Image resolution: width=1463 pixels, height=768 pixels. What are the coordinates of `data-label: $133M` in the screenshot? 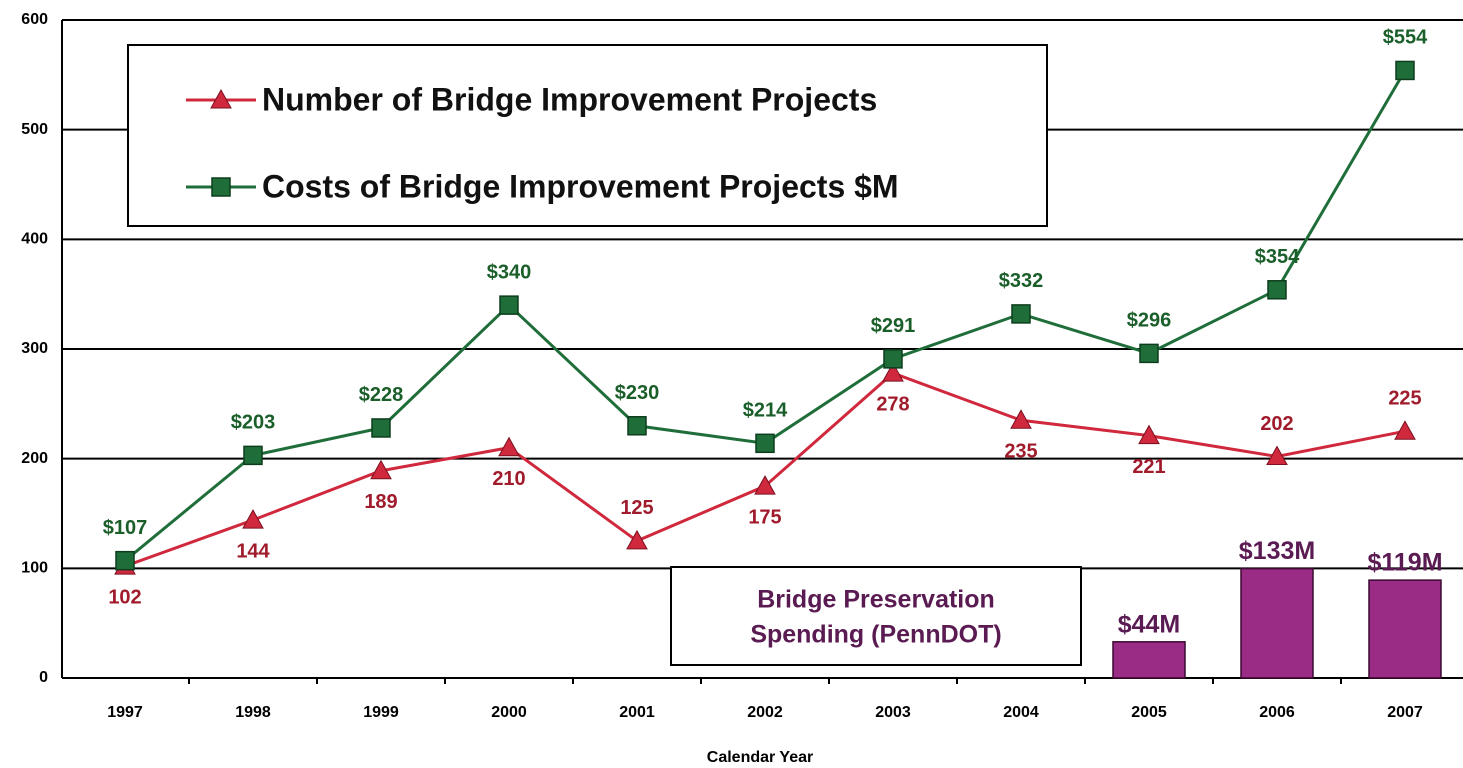 It's located at (1277, 551).